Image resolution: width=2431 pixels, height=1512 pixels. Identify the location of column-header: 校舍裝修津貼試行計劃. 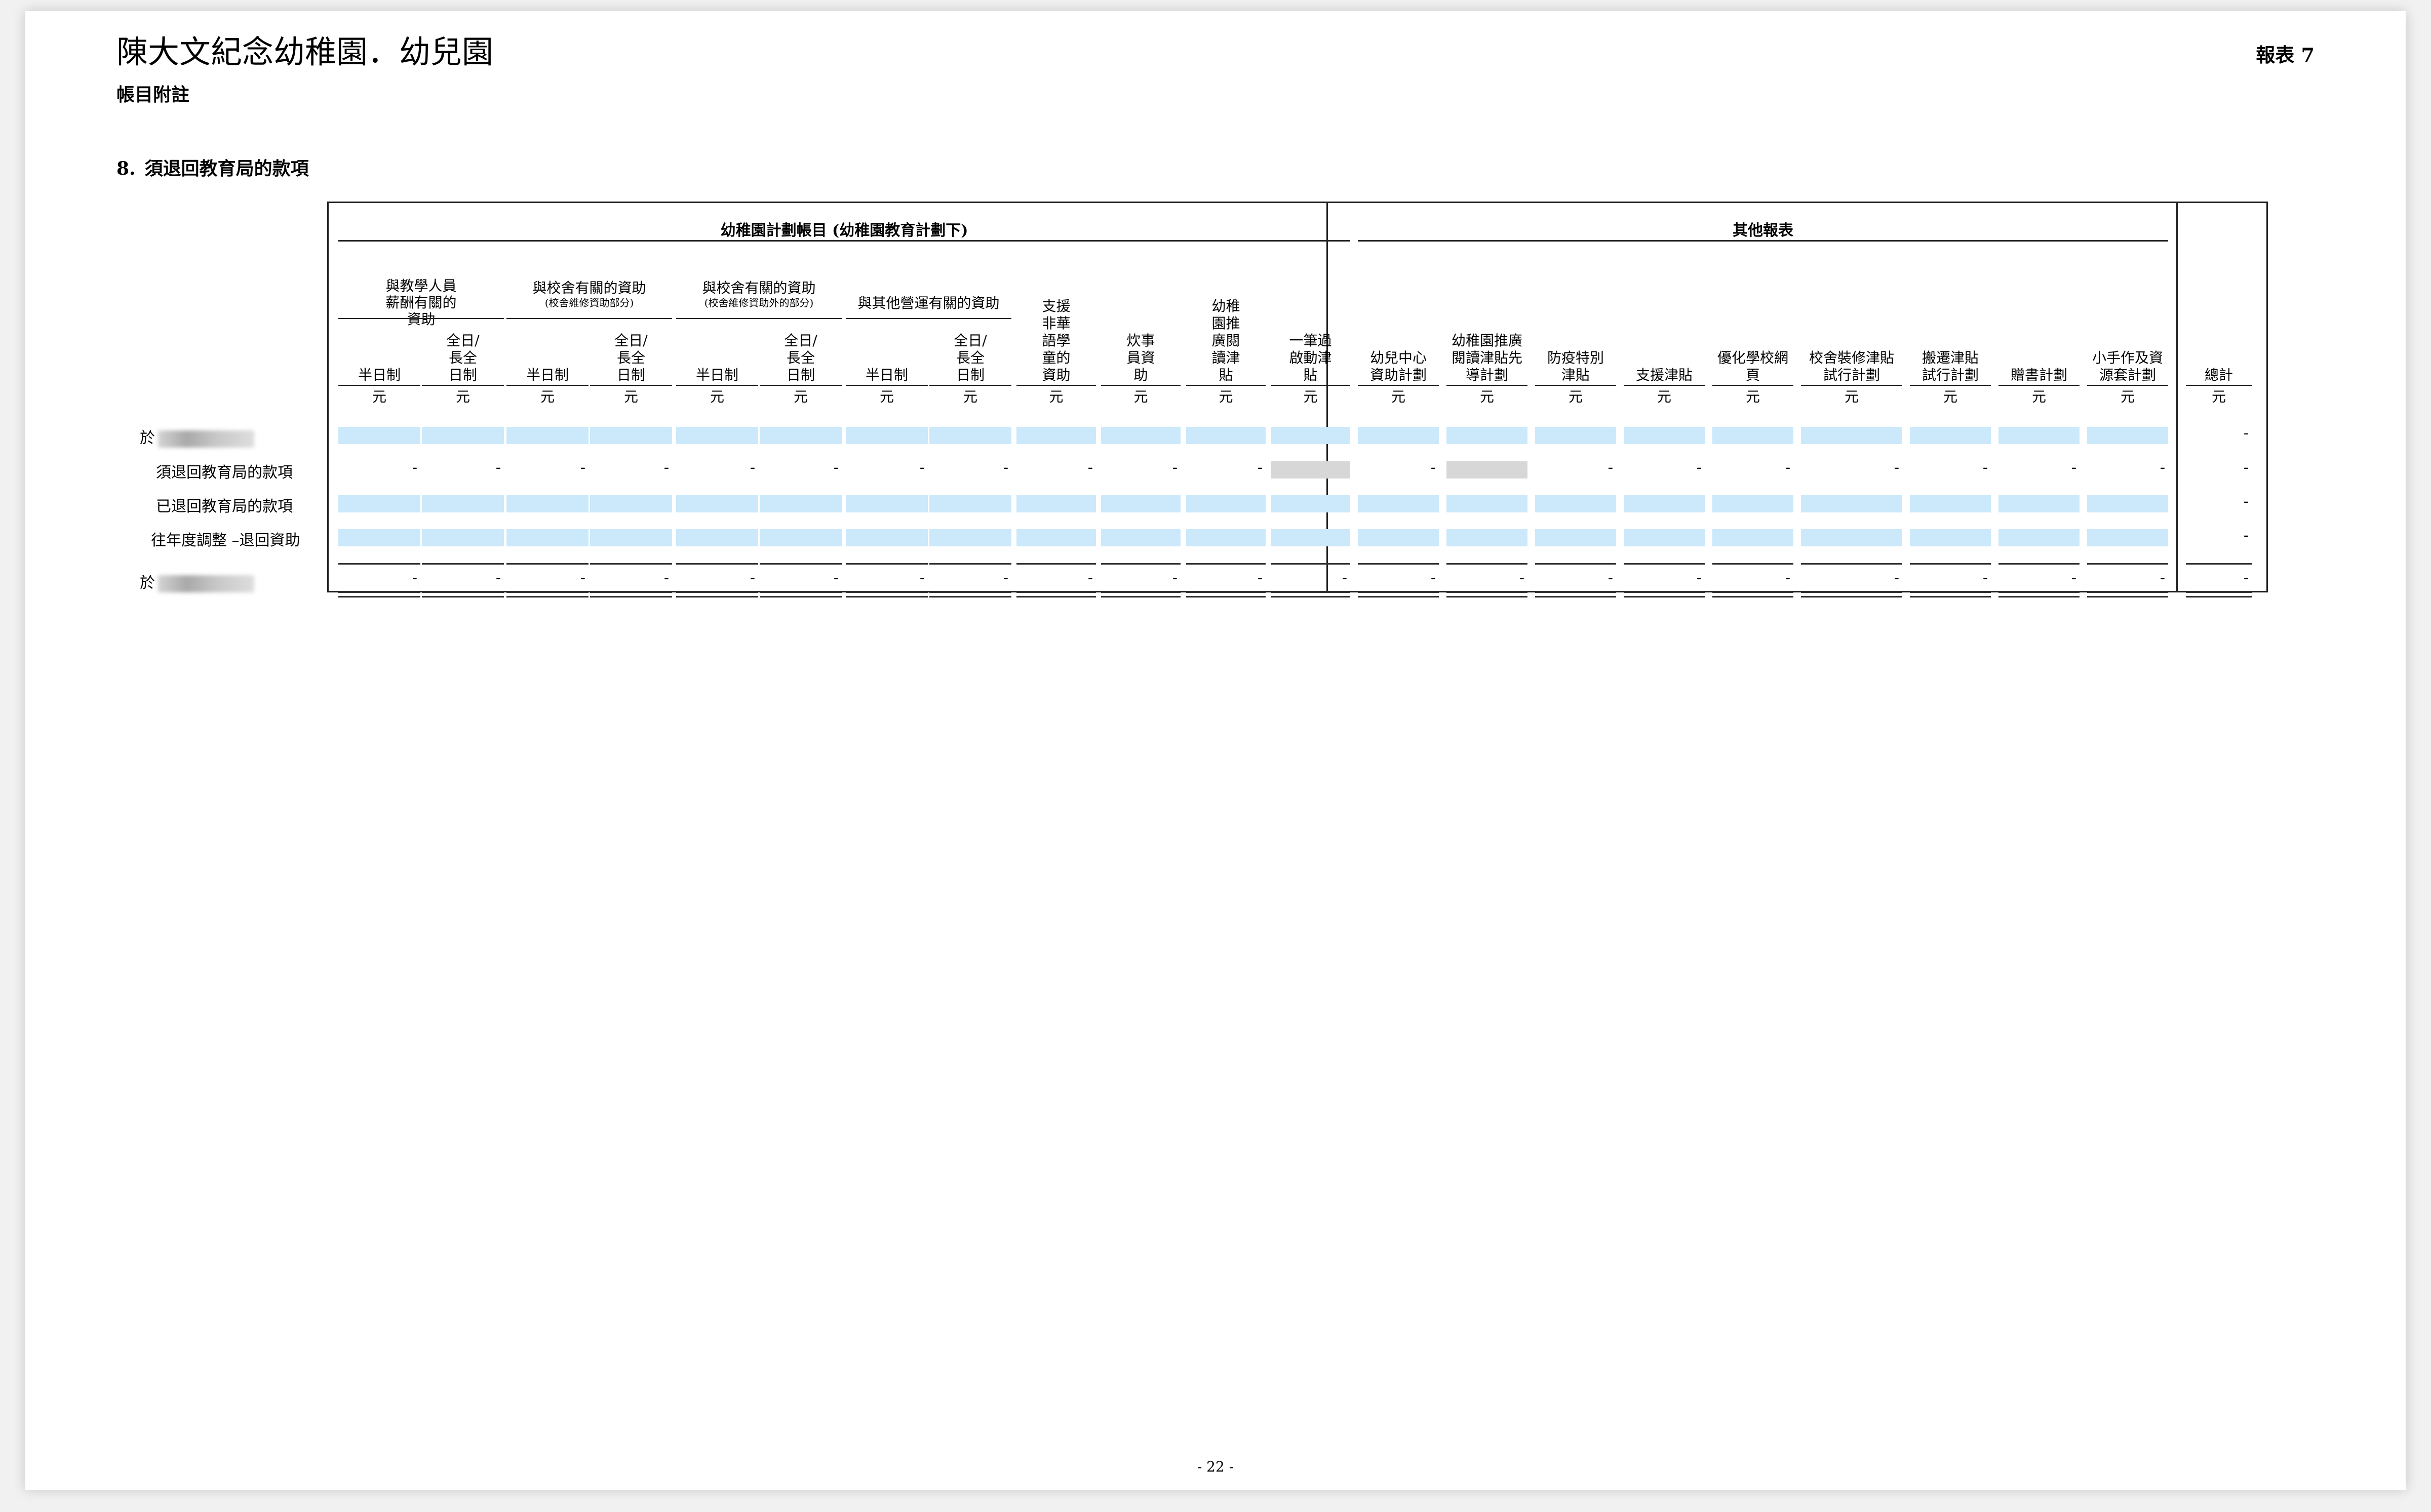
(1851, 366).